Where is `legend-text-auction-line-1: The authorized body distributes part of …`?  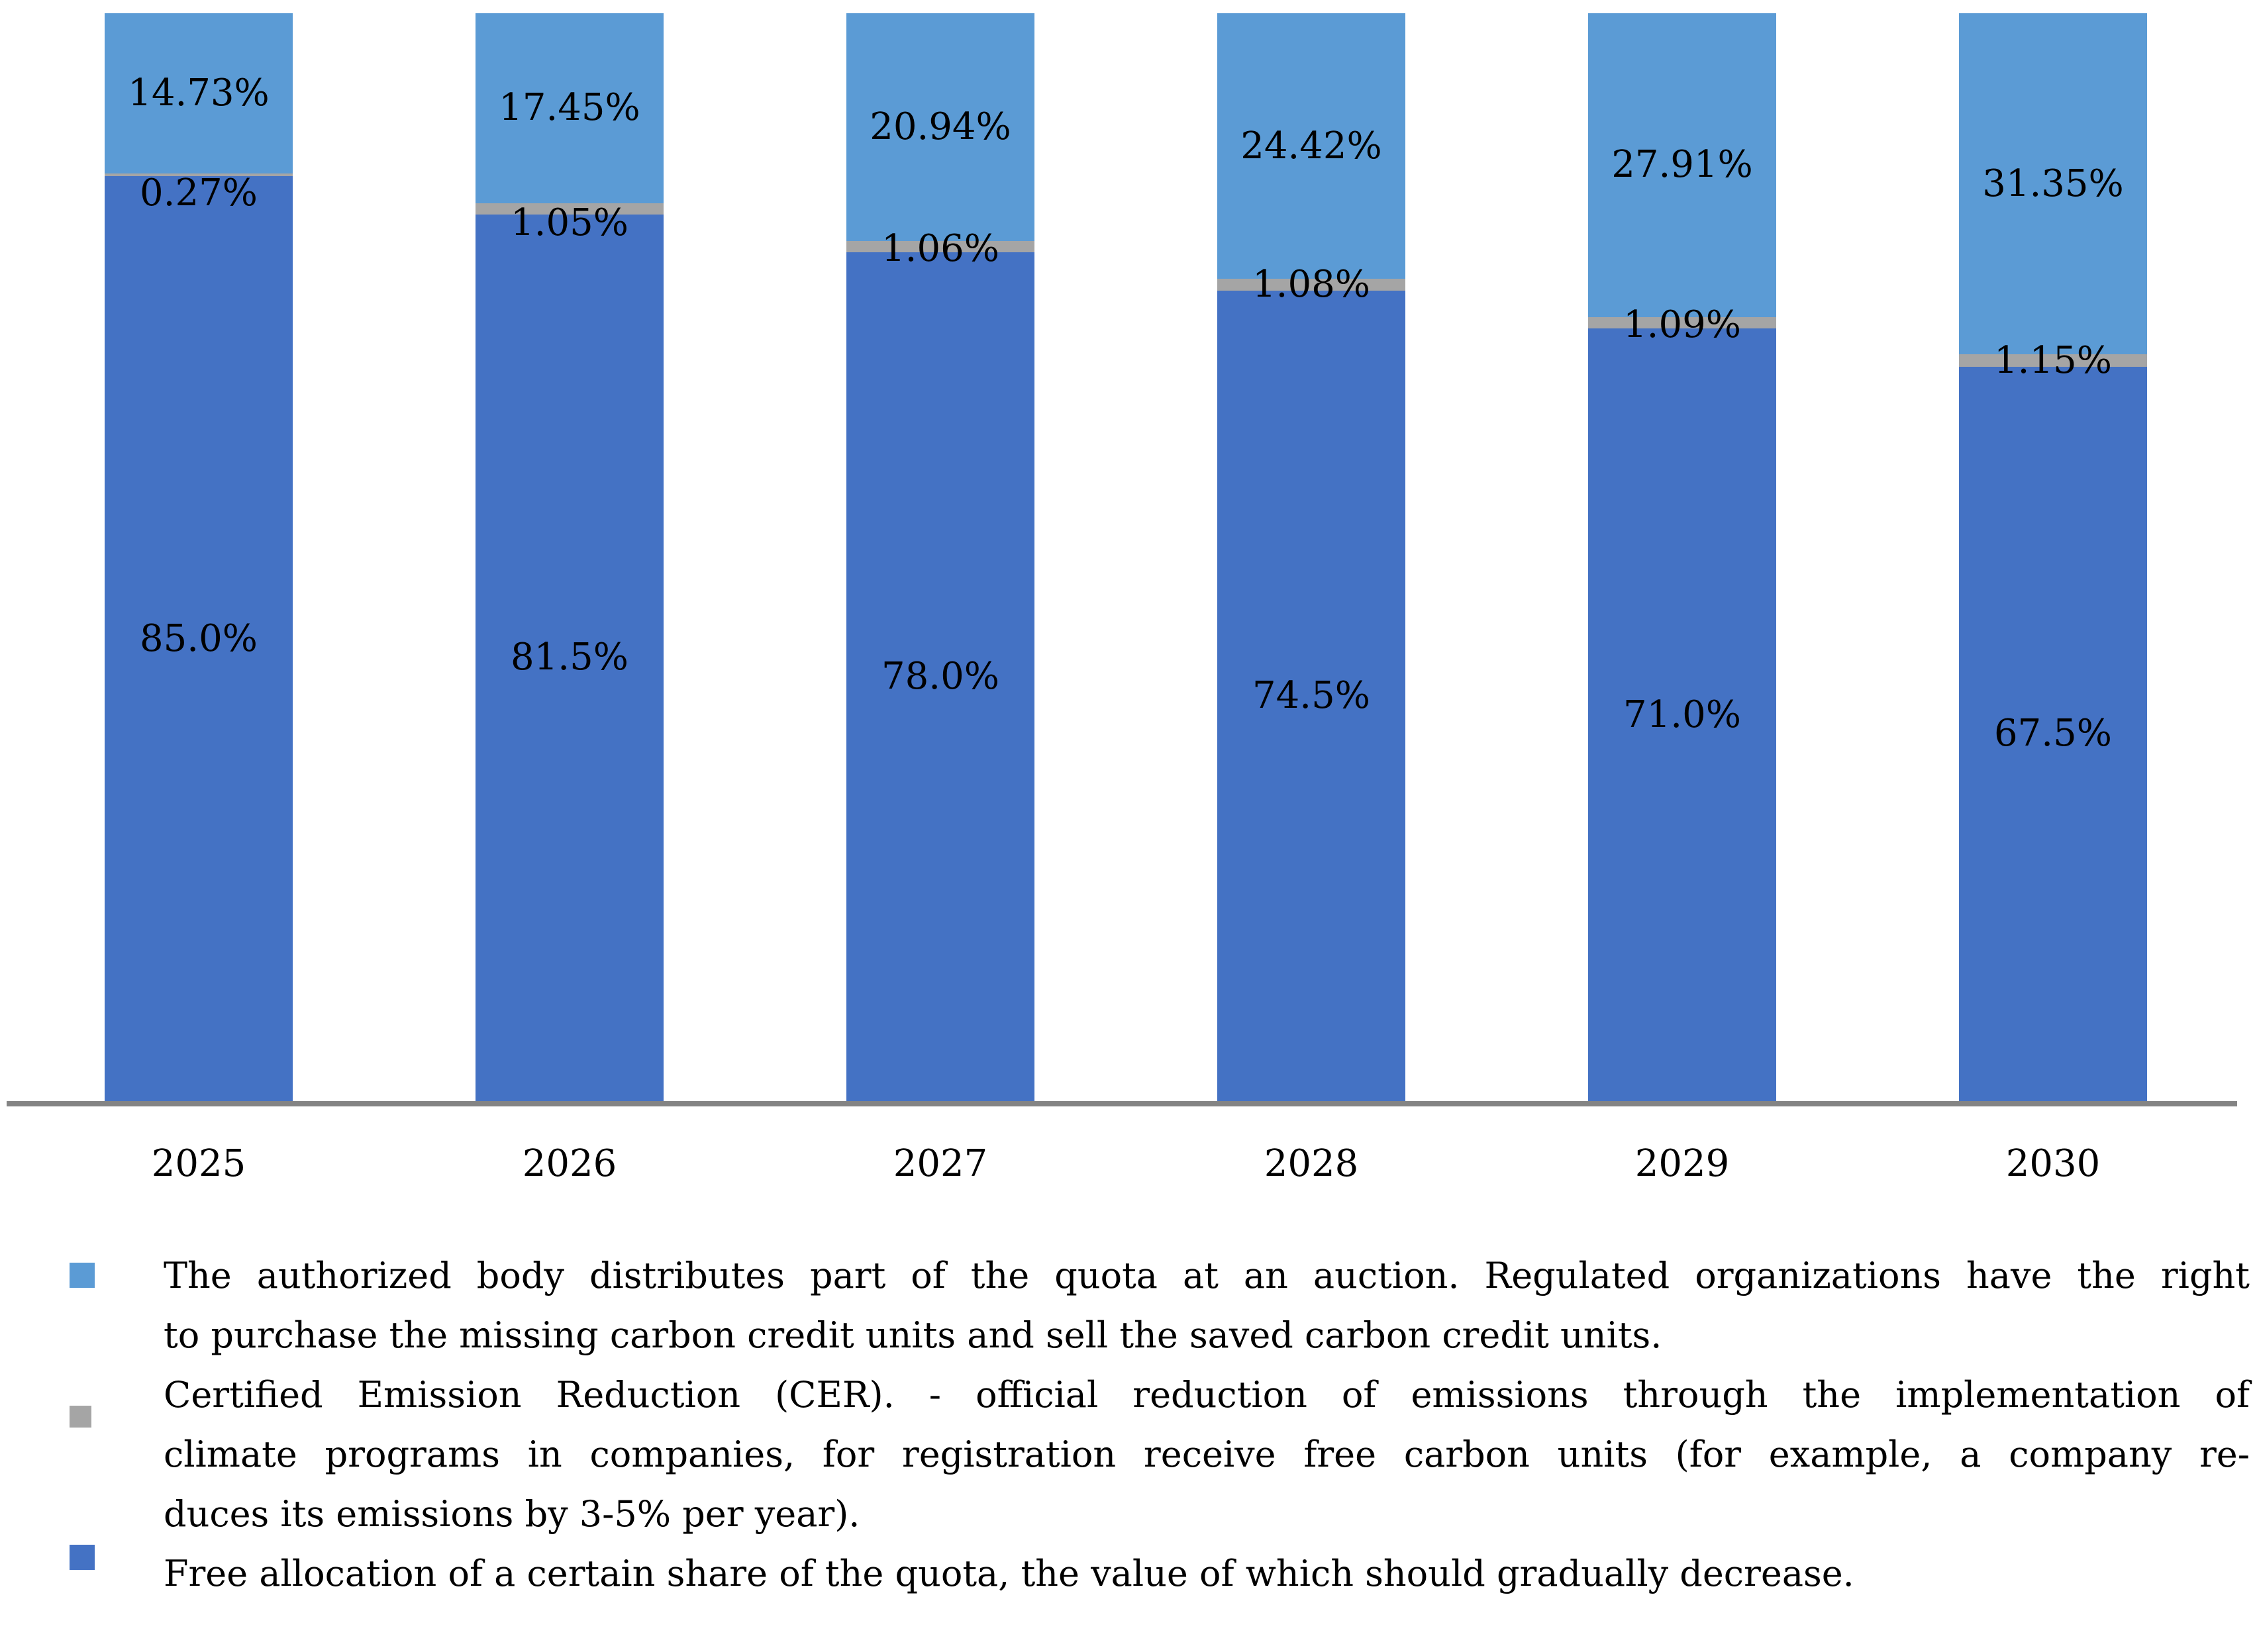
legend-text-auction-line-1: The authorized body distributes part of … is located at coordinates (1207, 1275).